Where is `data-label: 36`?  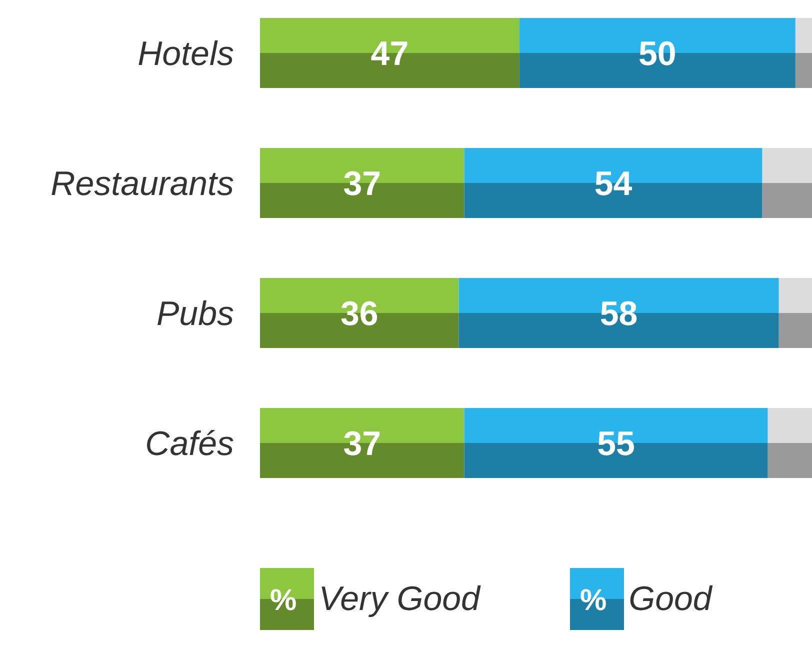
data-label: 36 is located at coordinates (359, 314).